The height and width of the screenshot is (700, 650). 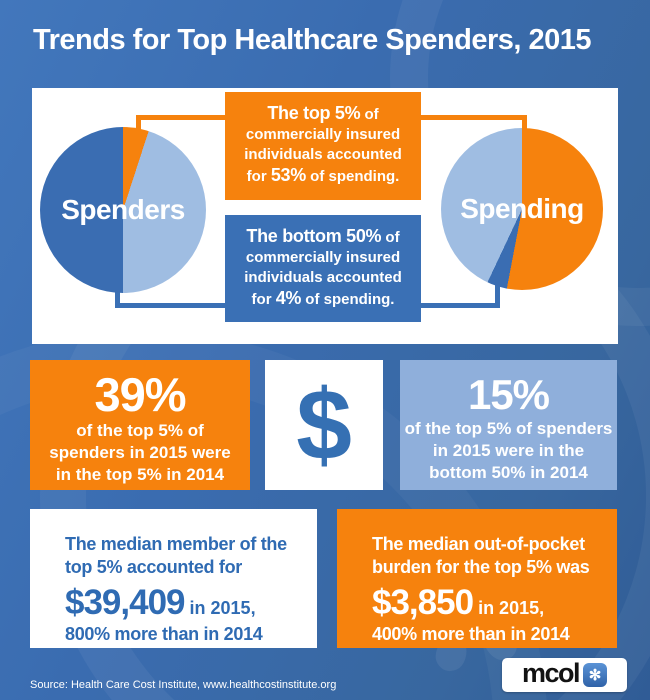 What do you see at coordinates (508, 428) in the screenshot?
I see `stat-text: of the top 5% of spenders` at bounding box center [508, 428].